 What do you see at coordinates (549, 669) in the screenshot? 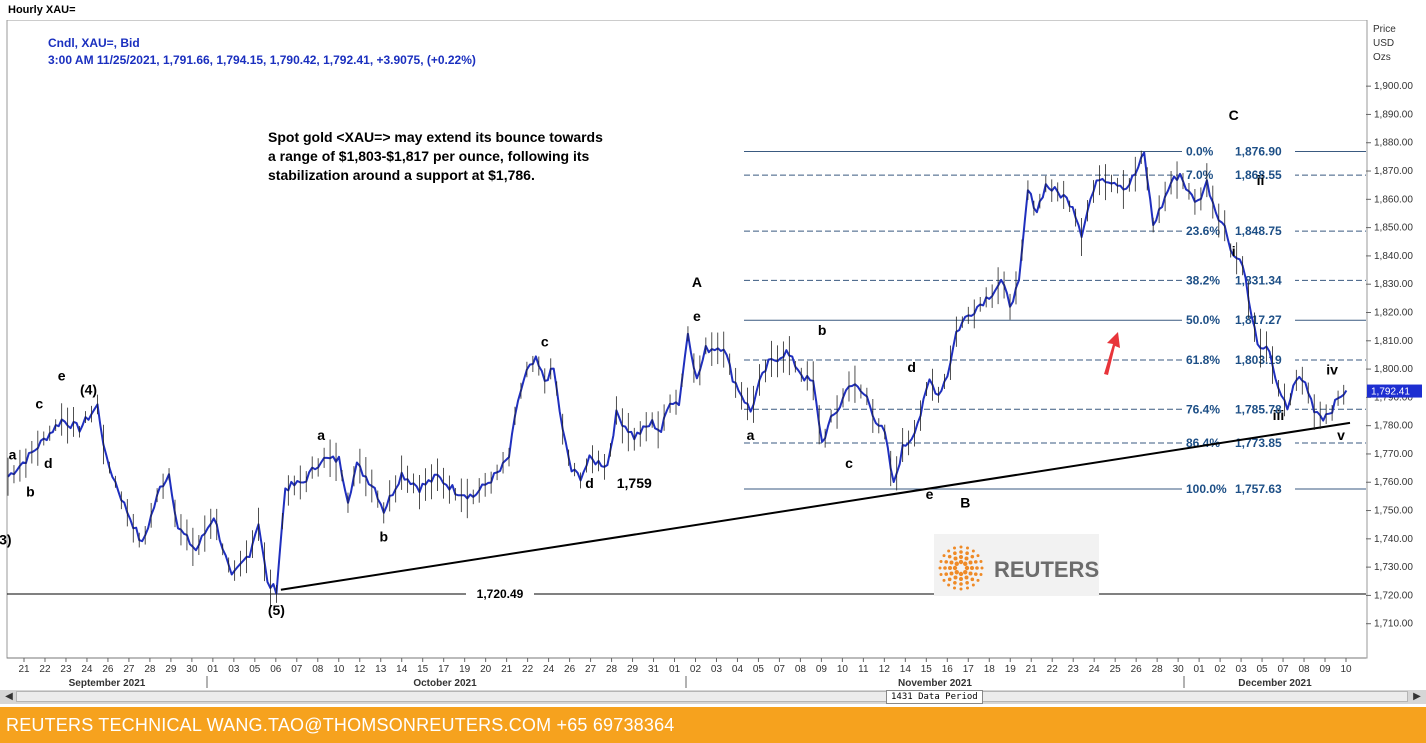
I see `x-tick-label: 24` at bounding box center [549, 669].